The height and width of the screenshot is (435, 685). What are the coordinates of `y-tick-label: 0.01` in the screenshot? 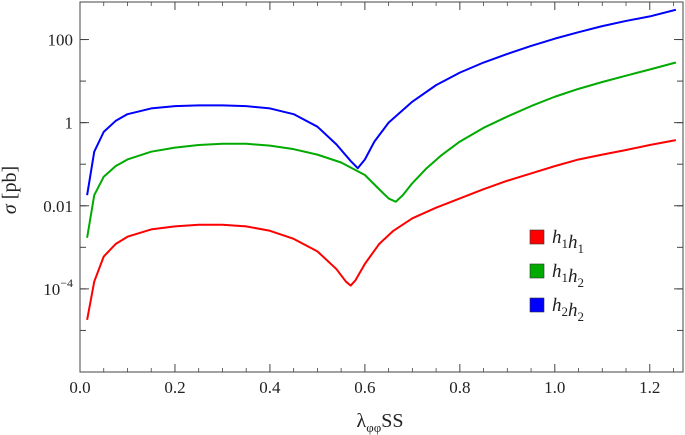 It's located at (58, 206).